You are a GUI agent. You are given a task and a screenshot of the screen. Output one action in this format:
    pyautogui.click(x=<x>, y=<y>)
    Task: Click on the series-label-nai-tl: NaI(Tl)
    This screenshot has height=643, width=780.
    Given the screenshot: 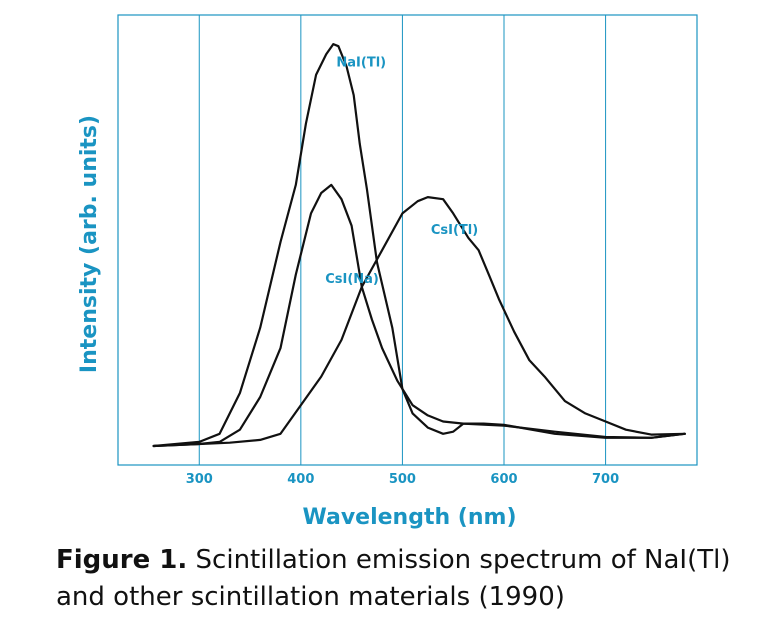 What is the action you would take?
    pyautogui.click(x=361, y=63)
    